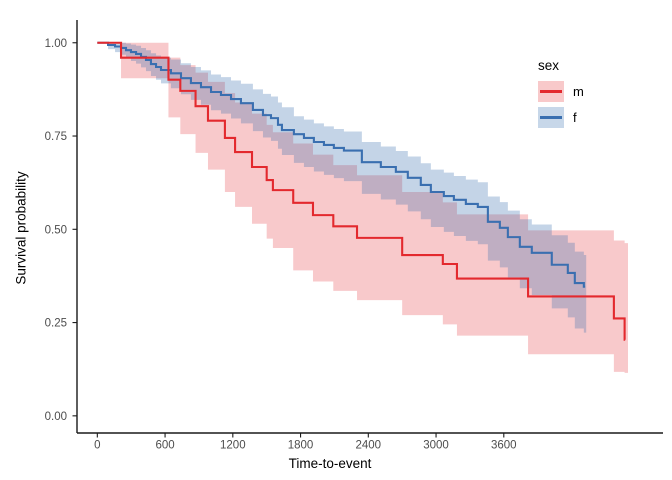  I want to click on legend-item-f: f, so click(561, 117).